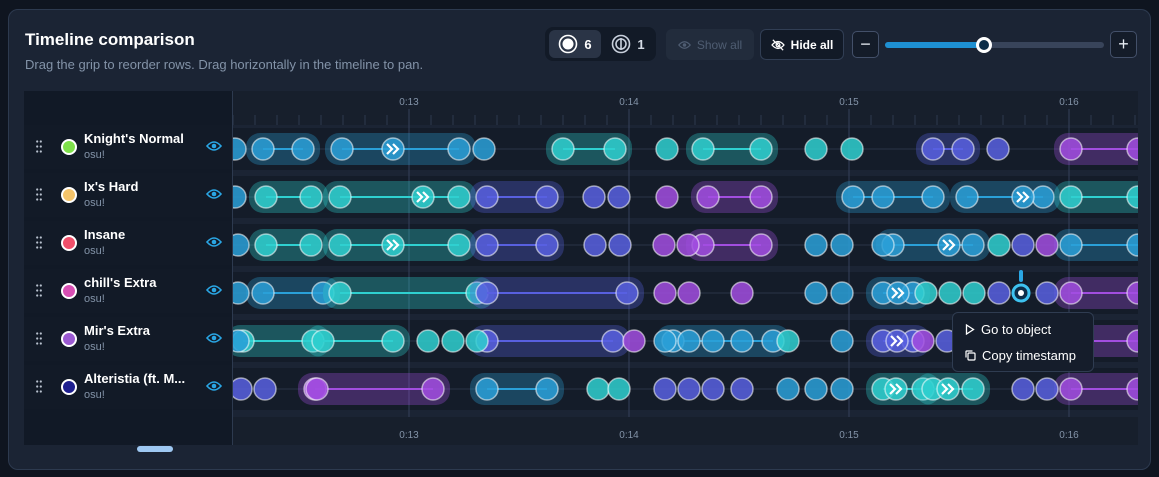 This screenshot has width=1159, height=477. I want to click on time-tick-label: 0:15, so click(849, 435).